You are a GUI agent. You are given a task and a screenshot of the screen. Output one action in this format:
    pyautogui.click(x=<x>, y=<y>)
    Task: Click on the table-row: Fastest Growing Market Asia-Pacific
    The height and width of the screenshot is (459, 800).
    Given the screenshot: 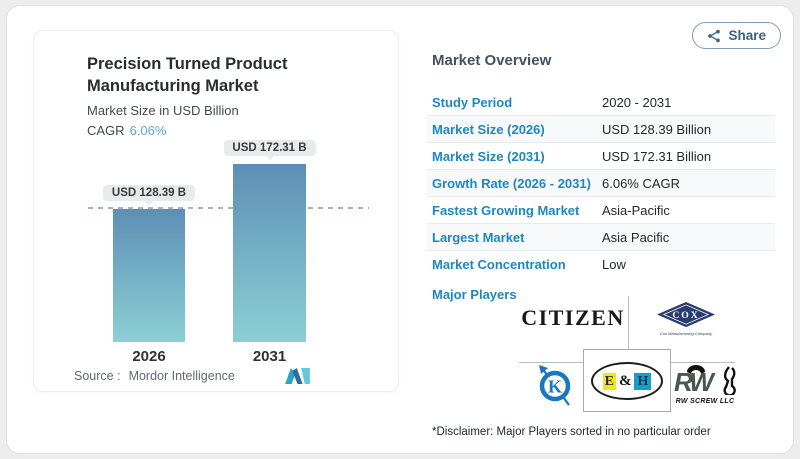 What is the action you would take?
    pyautogui.click(x=601, y=210)
    